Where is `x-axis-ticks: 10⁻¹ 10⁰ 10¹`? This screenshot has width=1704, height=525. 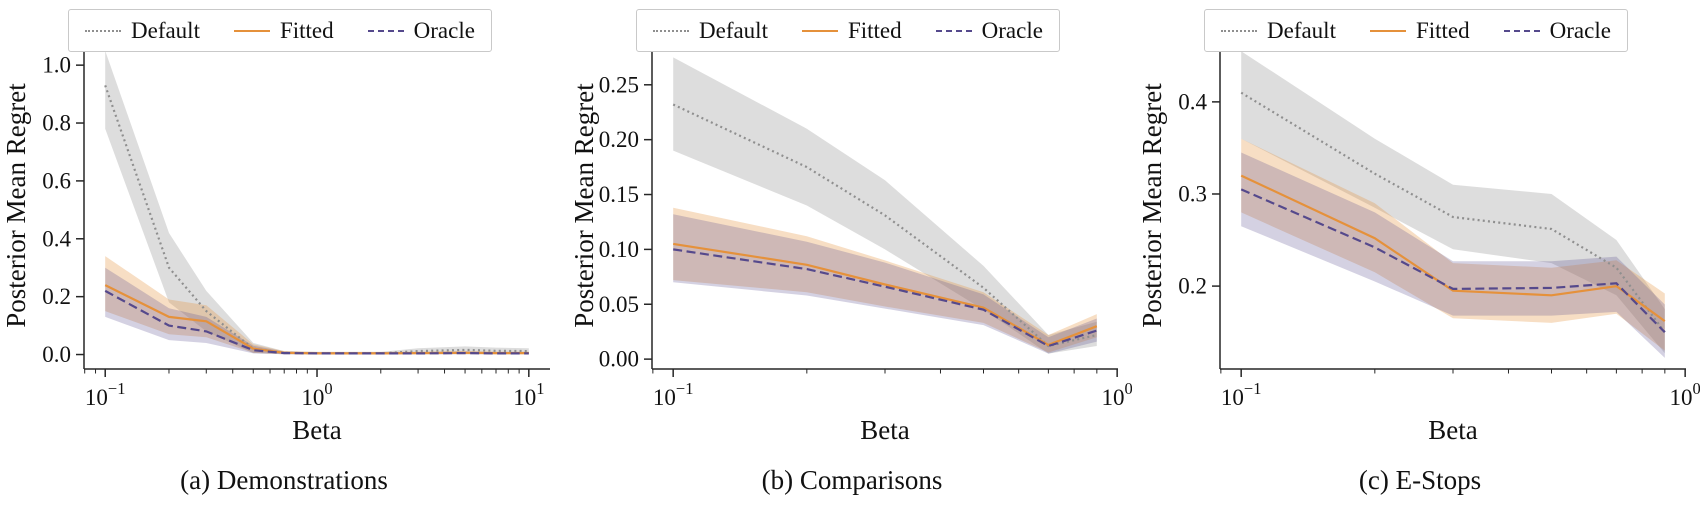
x-axis-ticks: 10⁻¹ 10⁰ 10¹ is located at coordinates (314, 389).